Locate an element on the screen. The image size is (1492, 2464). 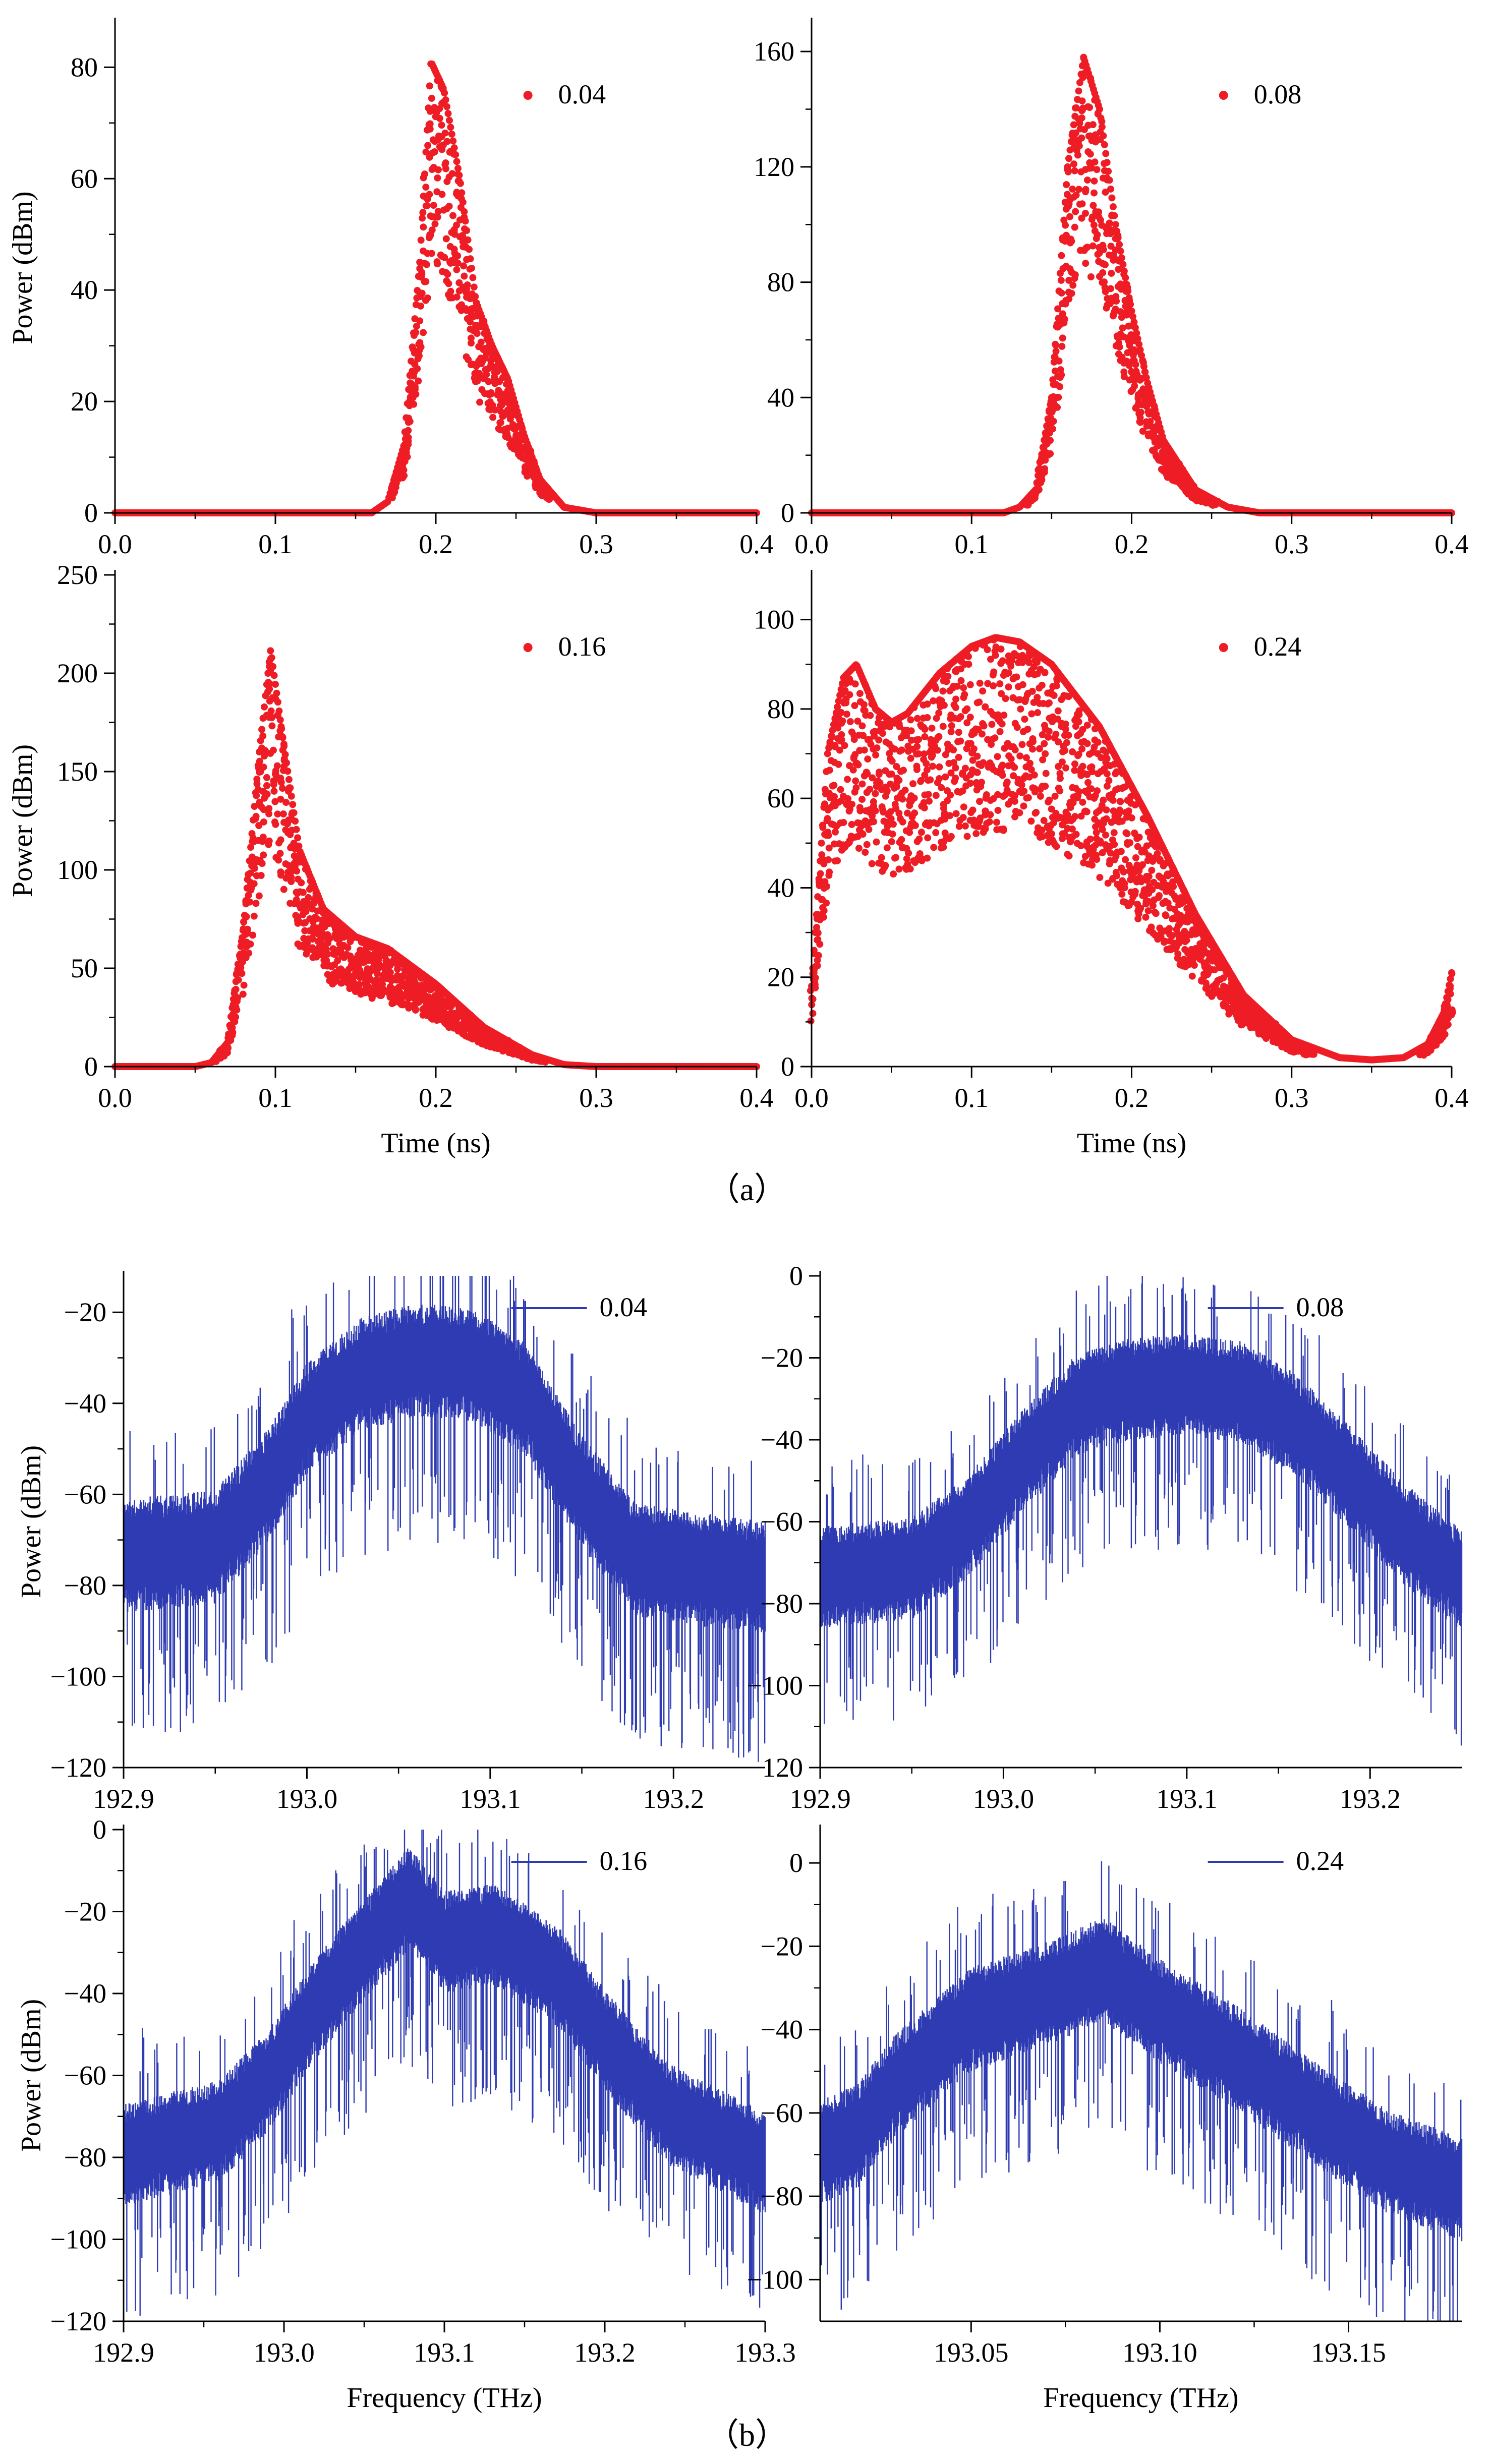
x-tick-label: 0.4 is located at coordinates (756, 1098).